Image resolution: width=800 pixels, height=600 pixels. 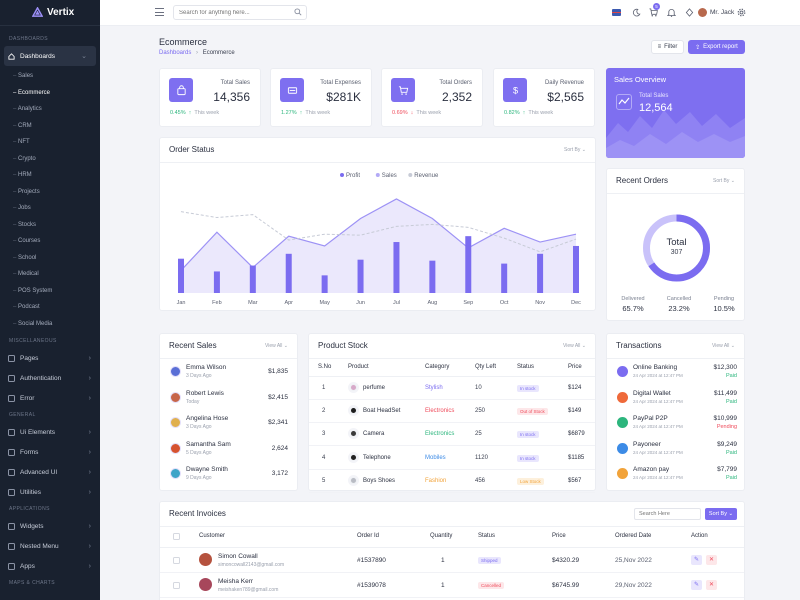 What do you see at coordinates (50, 208) in the screenshot?
I see `sidebar-item-jobs: Jobs` at bounding box center [50, 208].